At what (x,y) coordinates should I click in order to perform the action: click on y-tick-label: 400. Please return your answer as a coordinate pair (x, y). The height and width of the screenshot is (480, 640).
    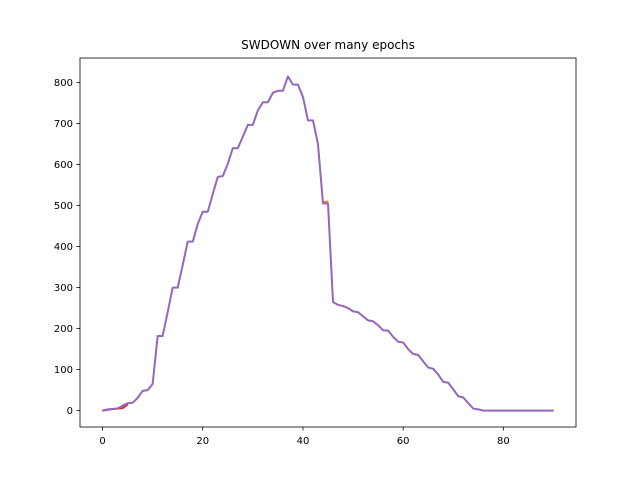
    Looking at the image, I should click on (63, 247).